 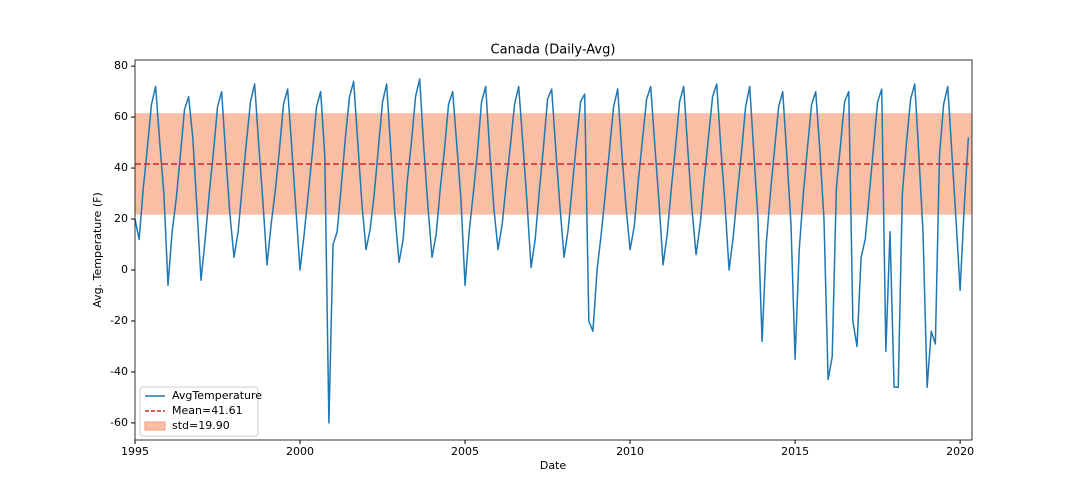 What do you see at coordinates (465, 451) in the screenshot?
I see `x-tick-label: 2005` at bounding box center [465, 451].